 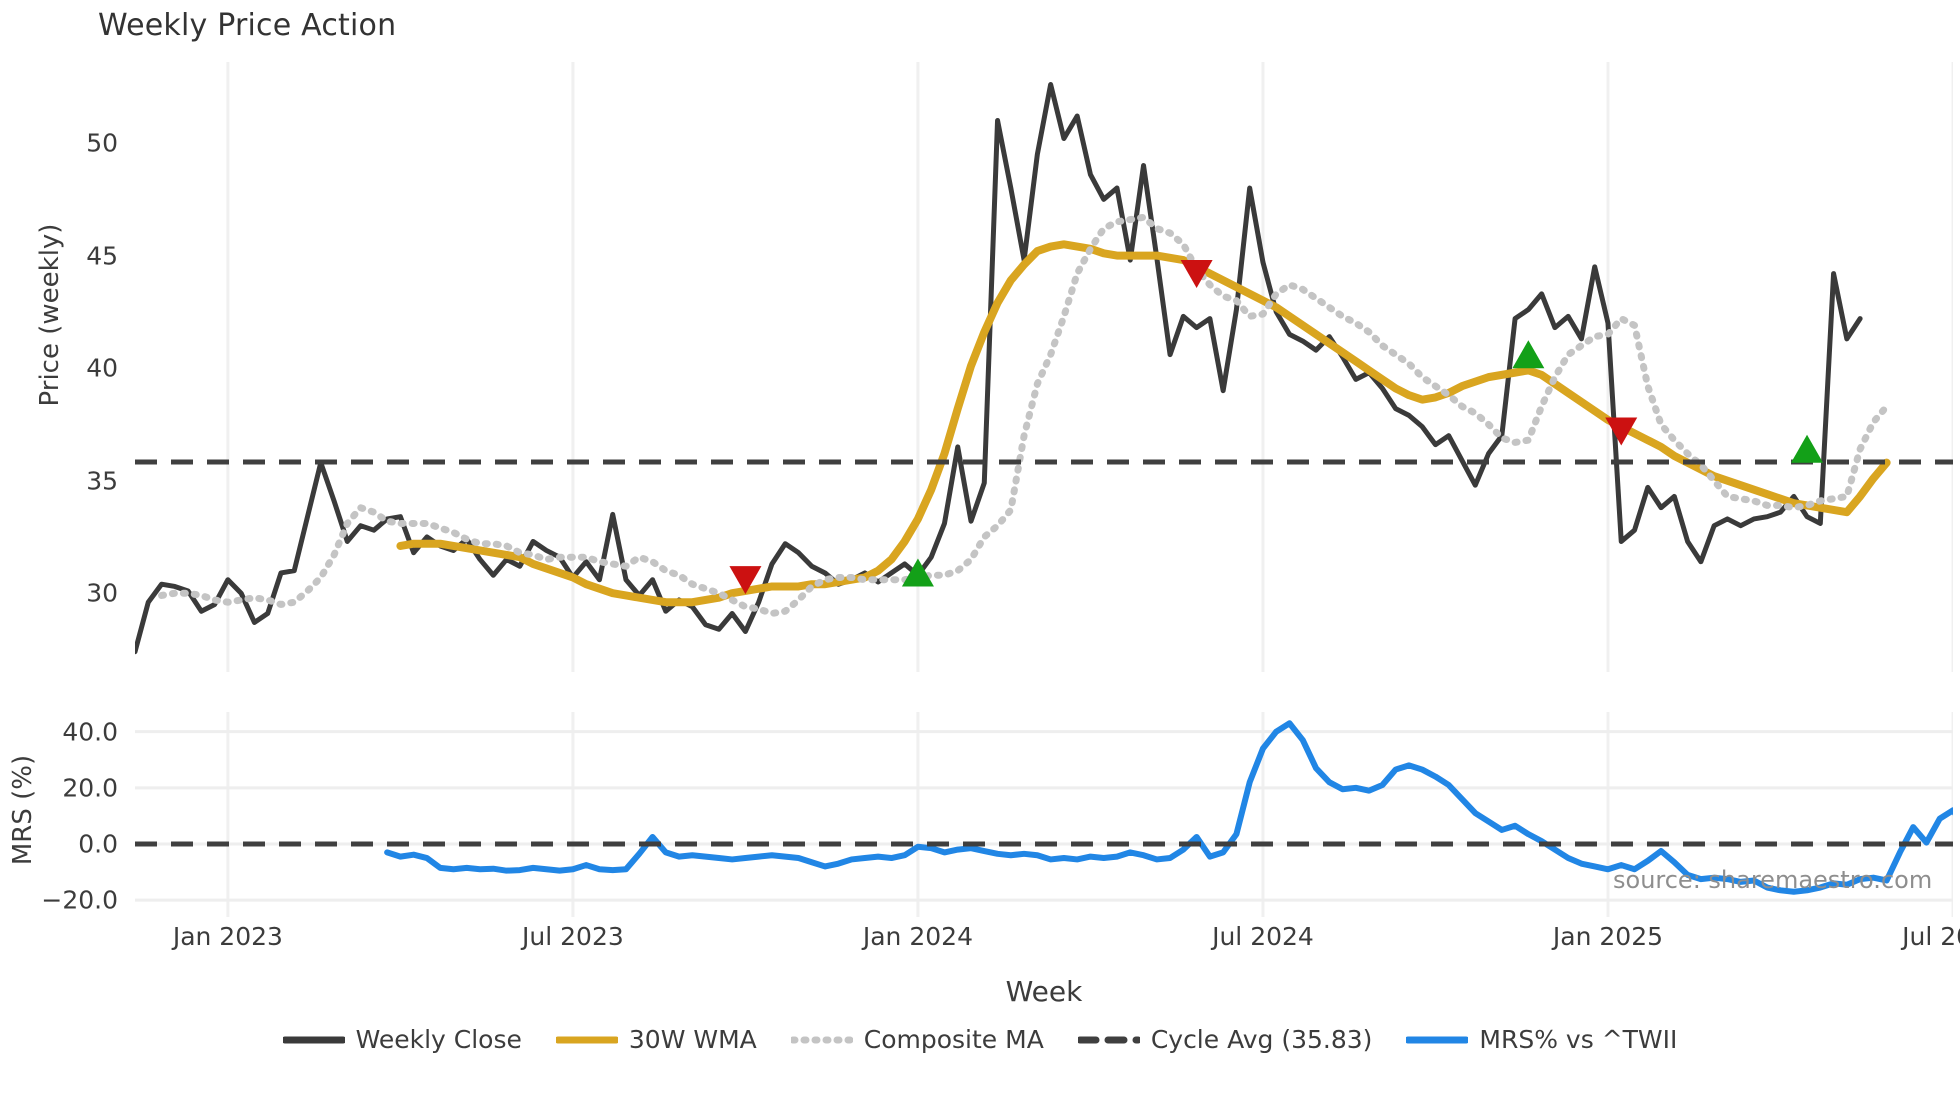 I want to click on price-y-tick-4: 50, so click(x=102, y=143).